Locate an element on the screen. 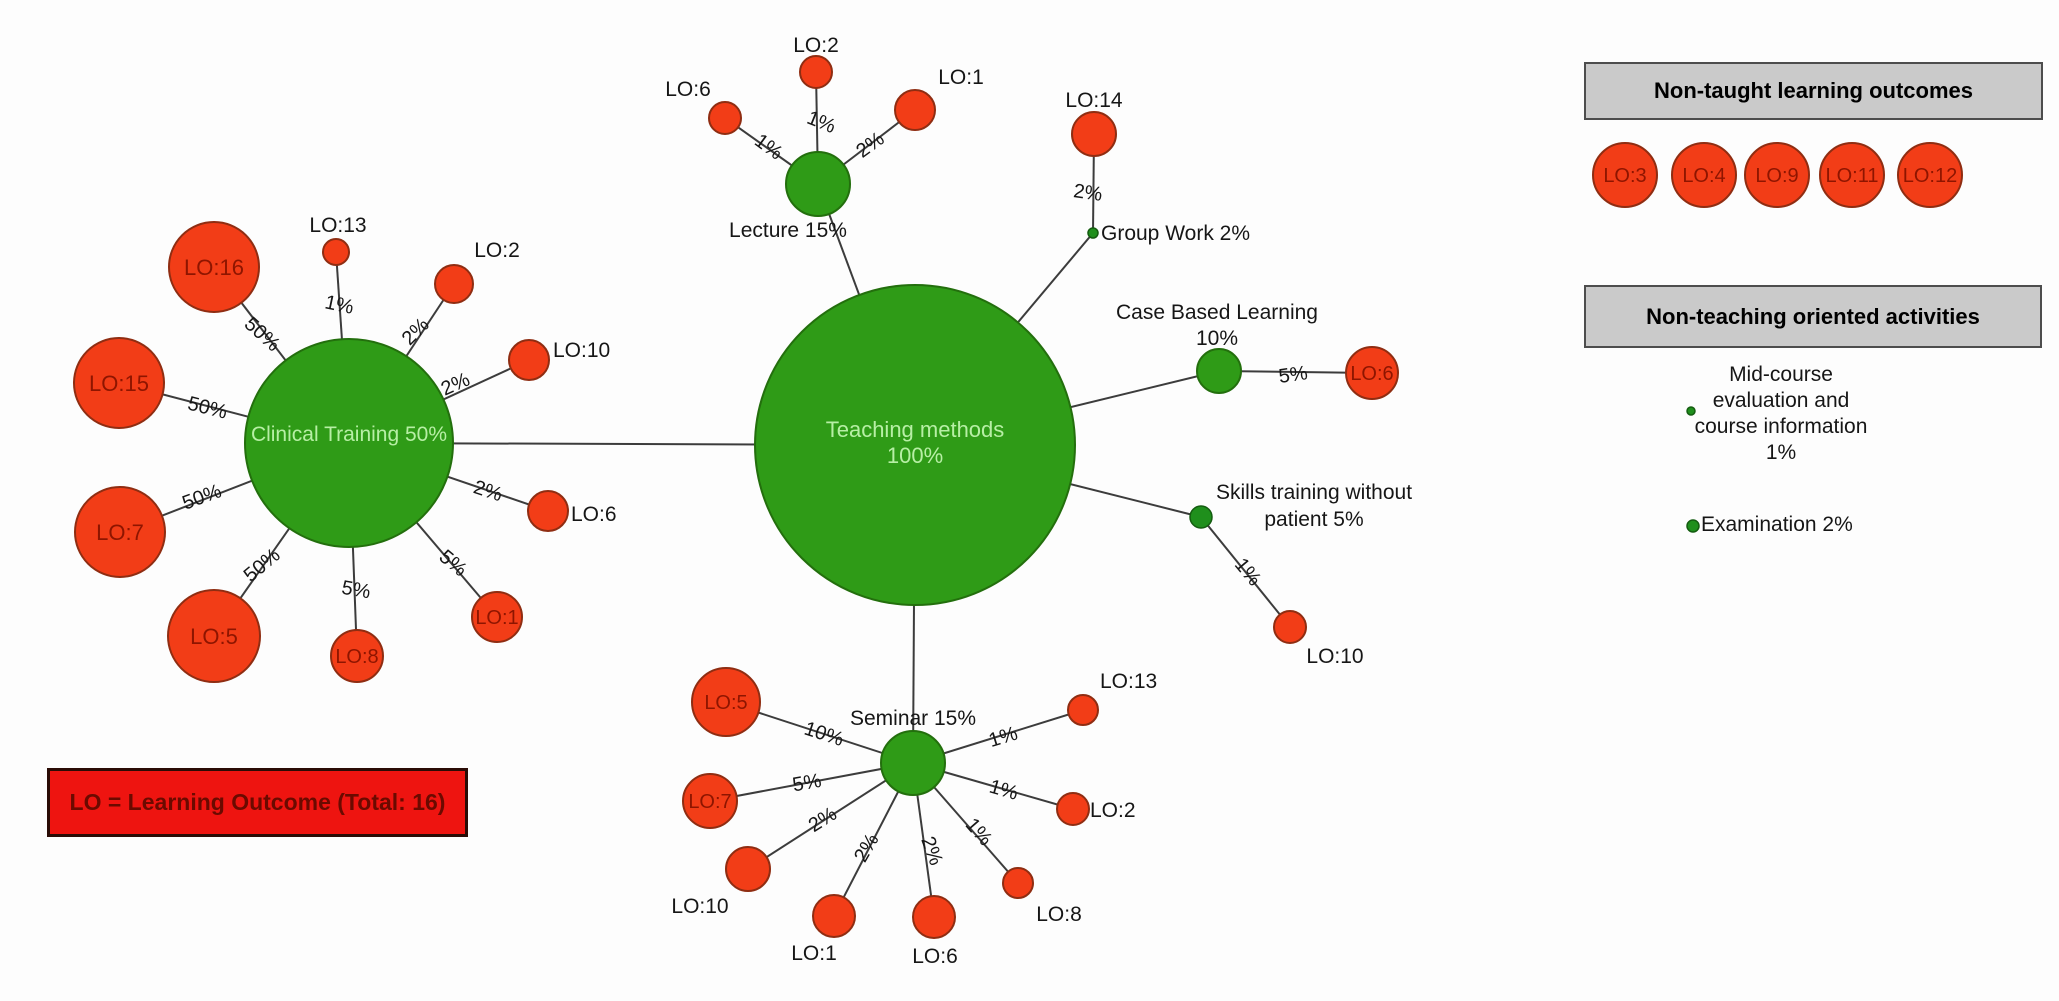 This screenshot has height=1001, width=2059. node-label-cbl: Case Based Learning is located at coordinates (1217, 312).